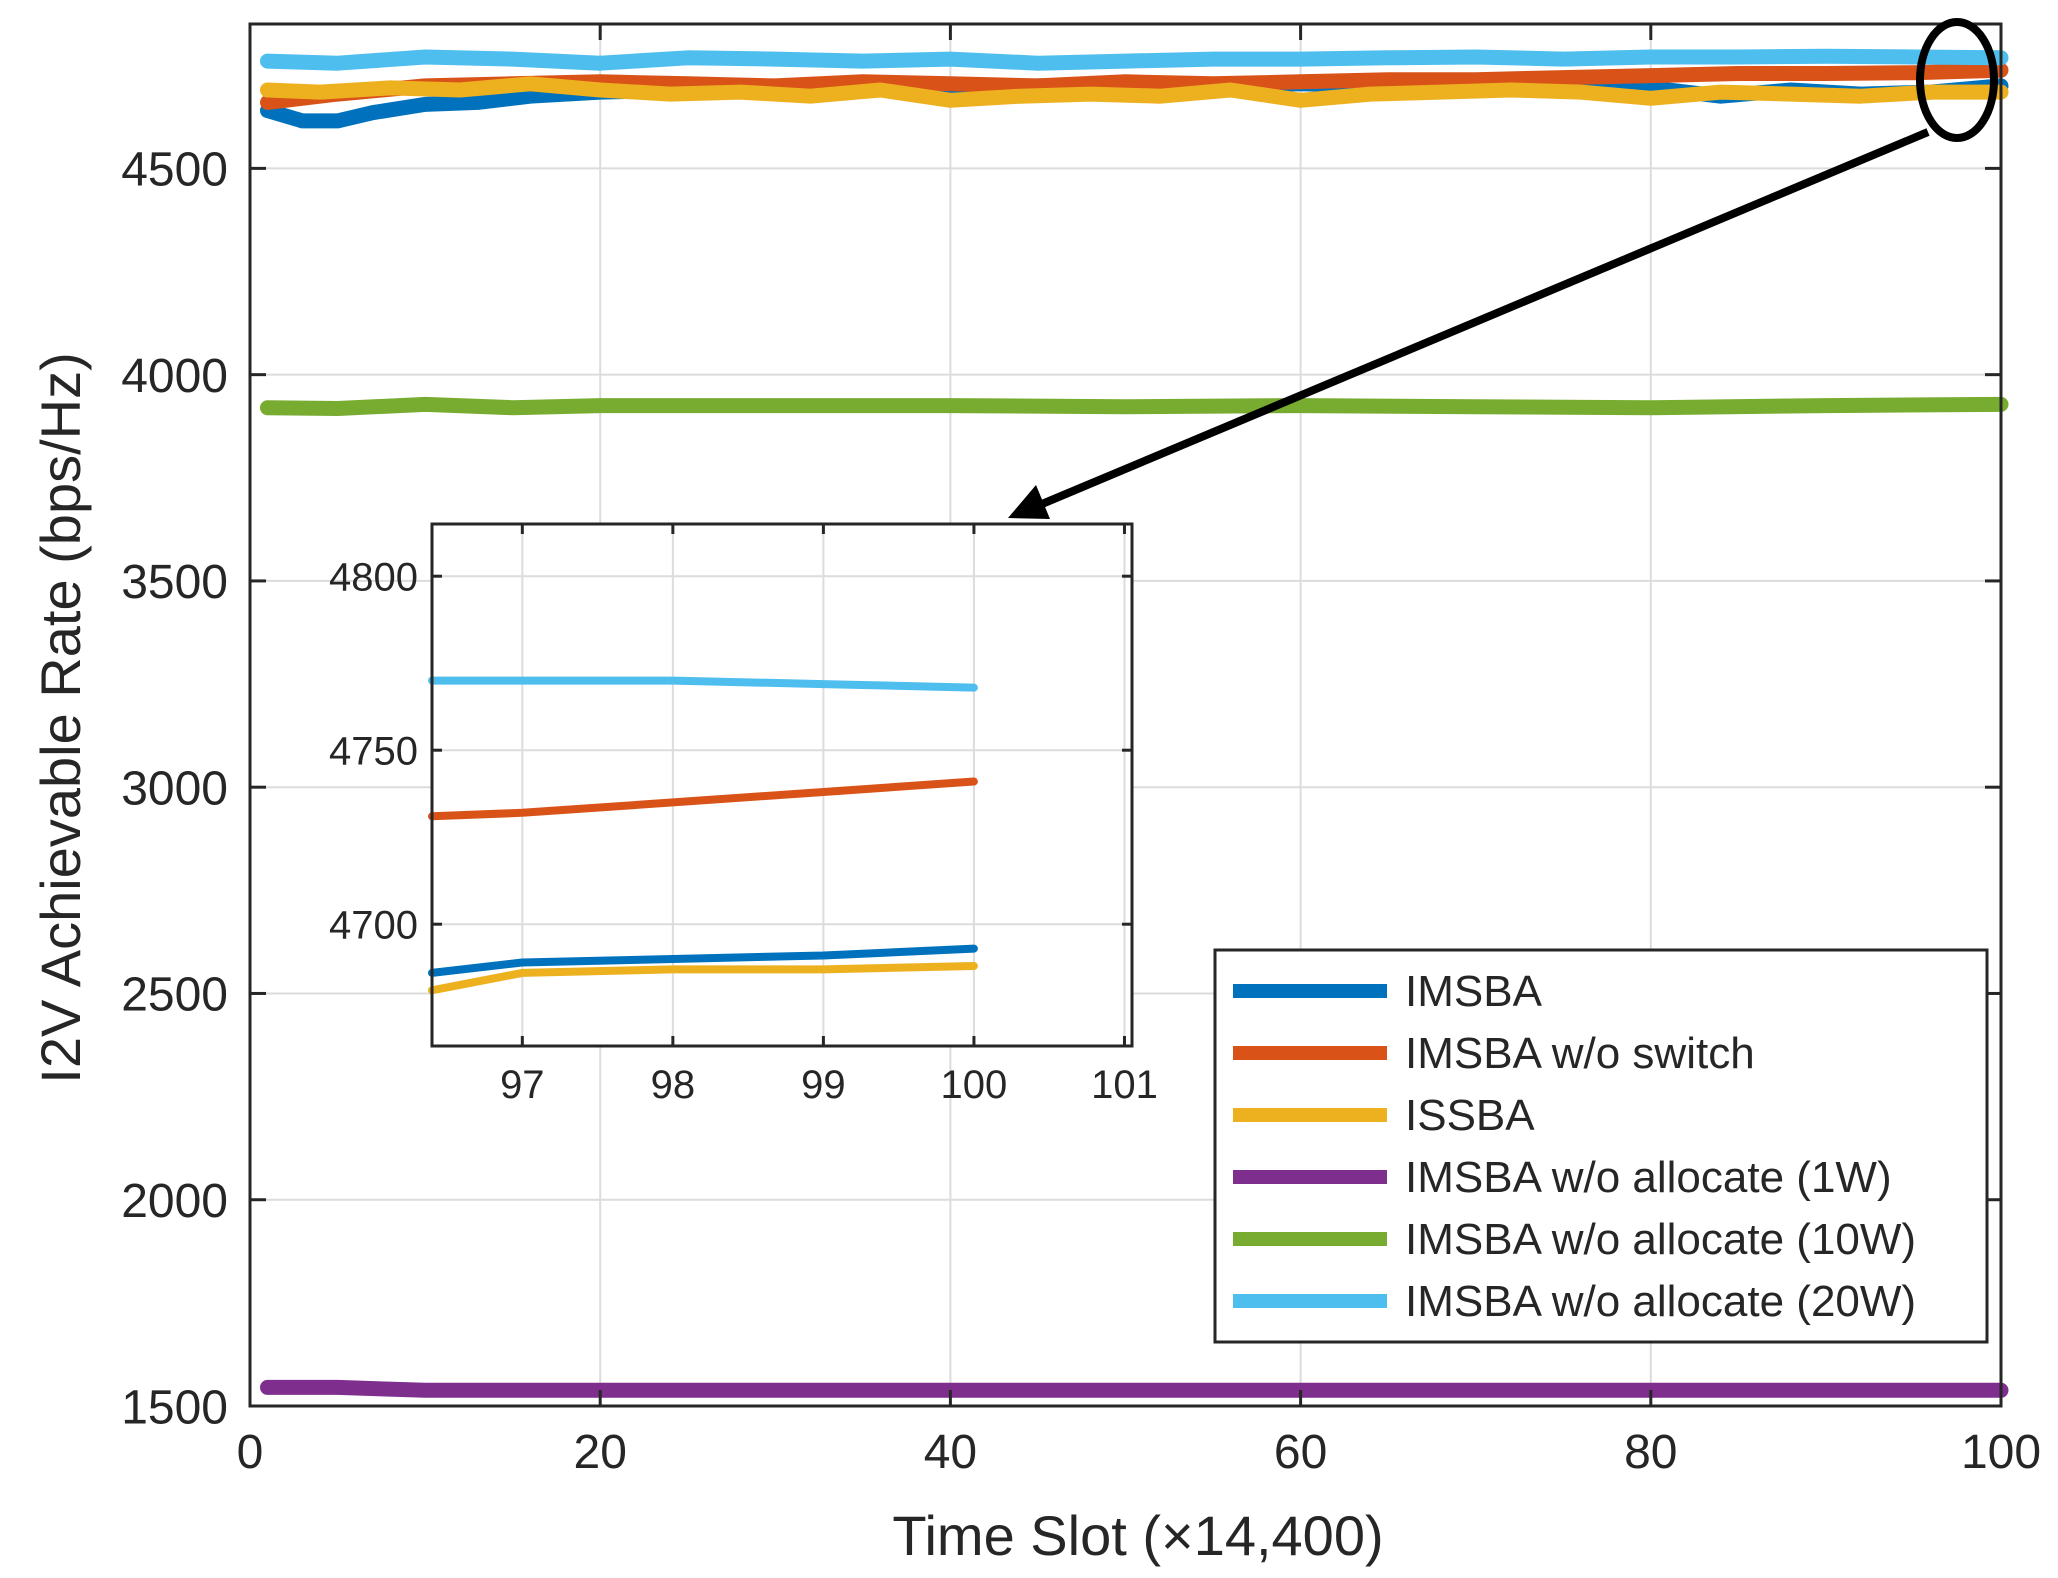 Image resolution: width=2058 pixels, height=1578 pixels. Describe the element at coordinates (174, 995) in the screenshot. I see `main-y-tick-label: 2500` at that location.